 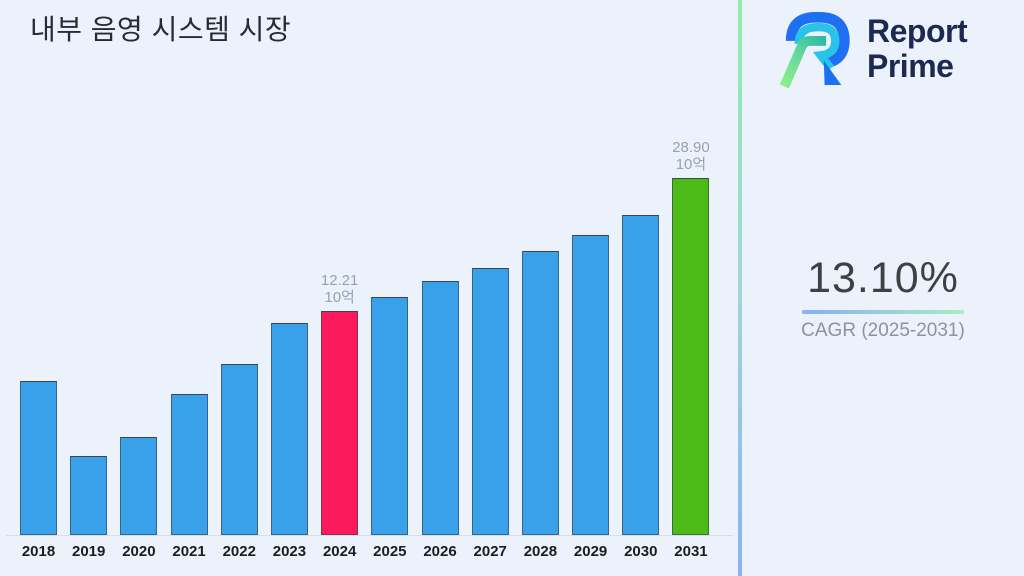 I want to click on annotation-2024: 12.21 10억, so click(x=340, y=289).